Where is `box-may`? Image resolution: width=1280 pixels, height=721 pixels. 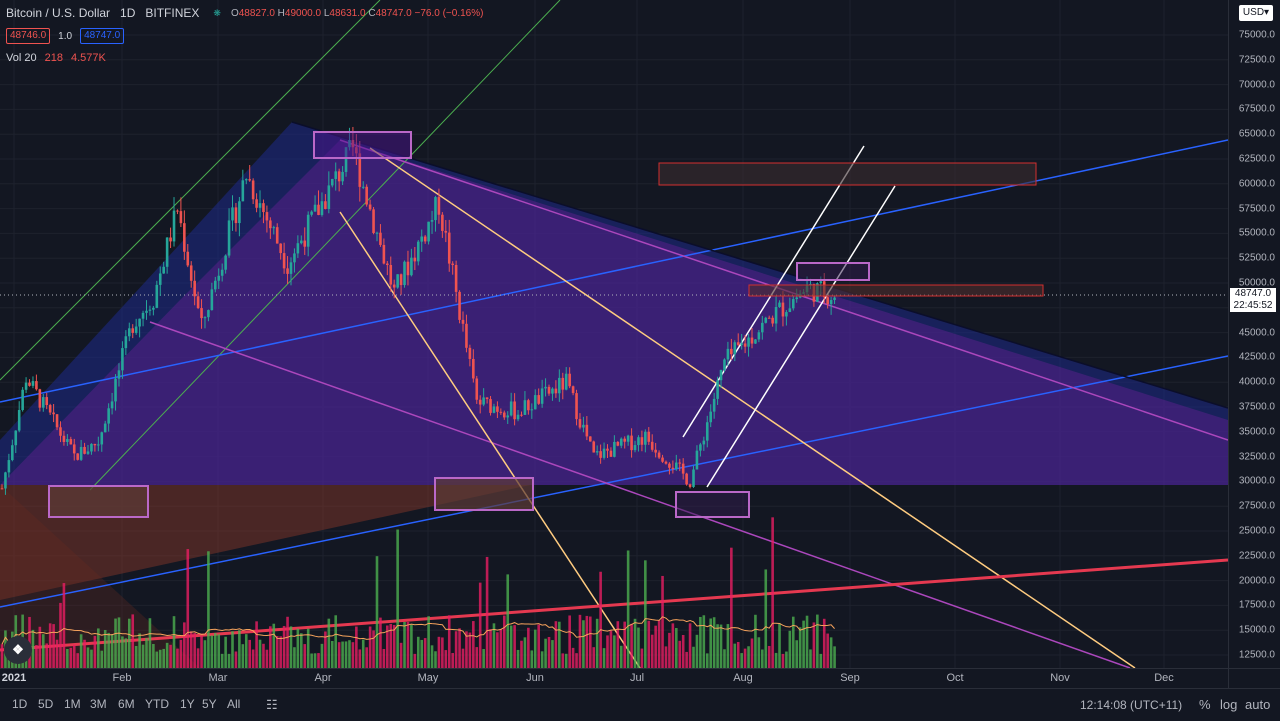
box-may is located at coordinates (484, 494).